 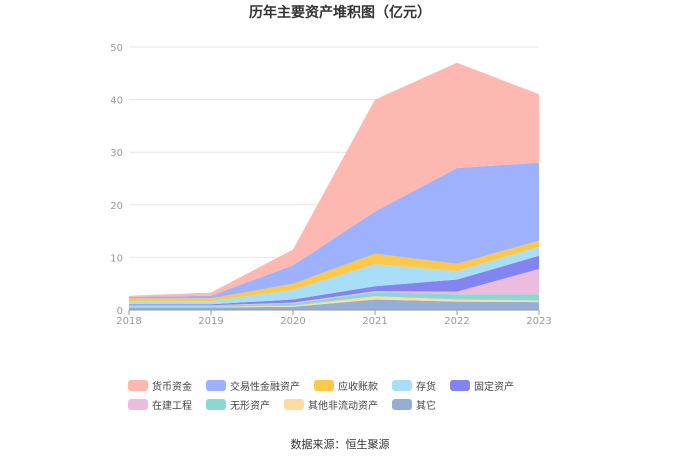 I want to click on legend-item: 存货, so click(x=414, y=385).